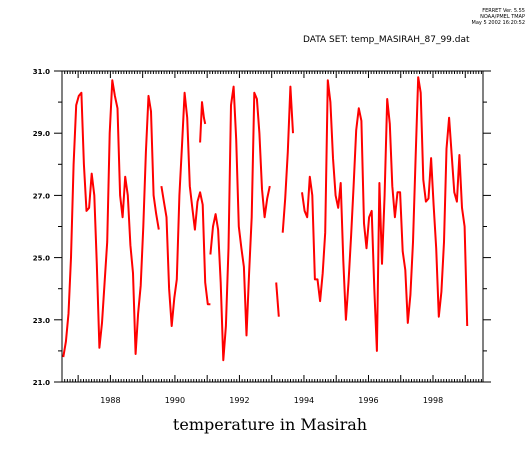 This screenshot has height=457, width=531. I want to click on x-tick-label: 1994, so click(304, 400).